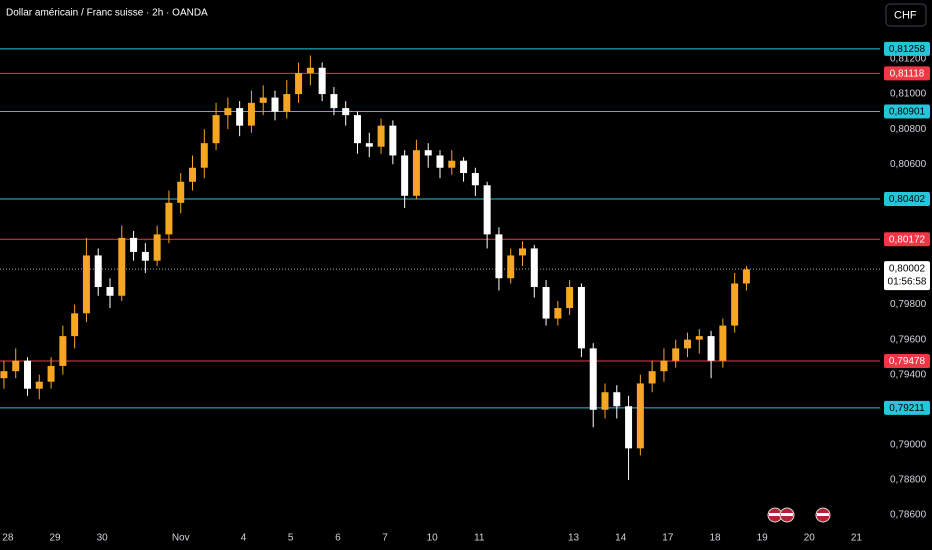 This screenshot has height=550, width=932. I want to click on event-icons, so click(799, 515).